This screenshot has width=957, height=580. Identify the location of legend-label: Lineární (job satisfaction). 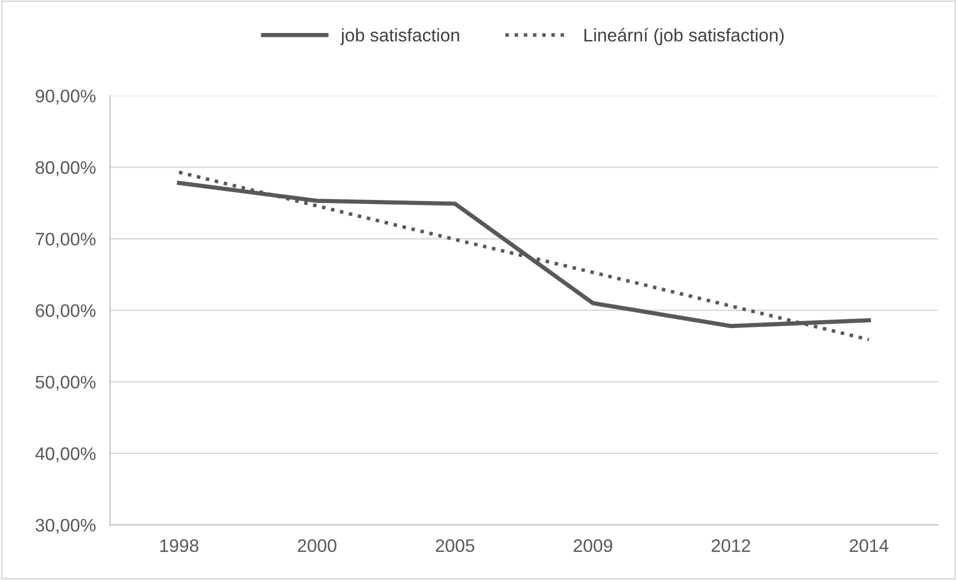
(684, 37).